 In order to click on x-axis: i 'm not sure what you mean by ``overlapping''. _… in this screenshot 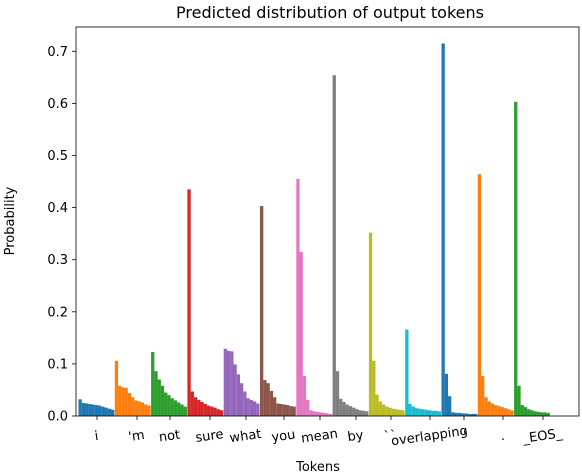, I will do `click(329, 432)`.